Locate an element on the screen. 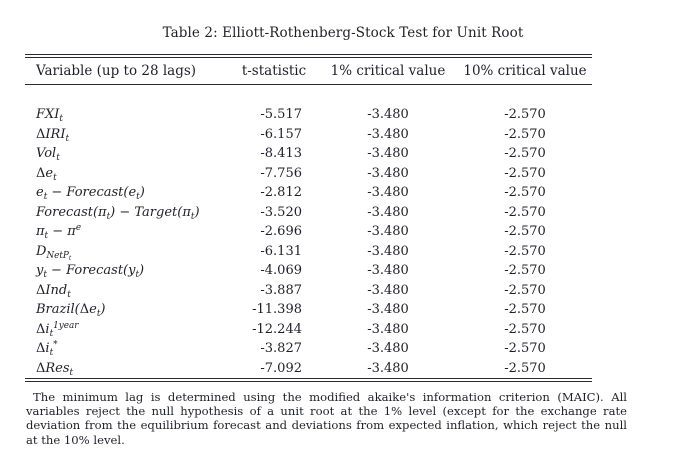  table-row: πt − πe -2.696 -3.480 -2.570 is located at coordinates (308, 232).